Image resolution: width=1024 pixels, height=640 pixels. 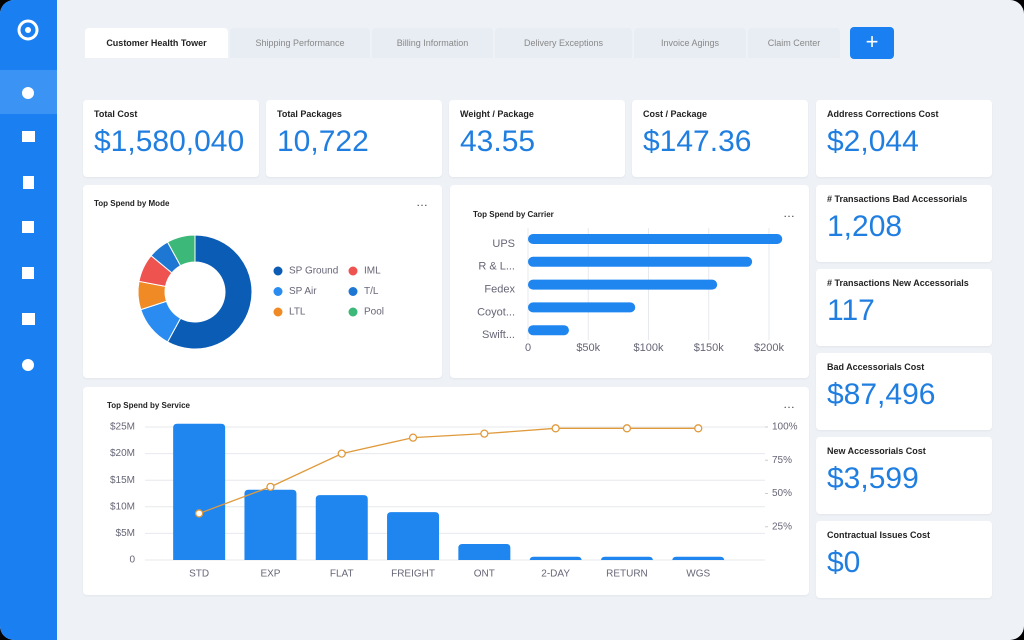 I want to click on x-tick-label: EXP, so click(x=270, y=574).